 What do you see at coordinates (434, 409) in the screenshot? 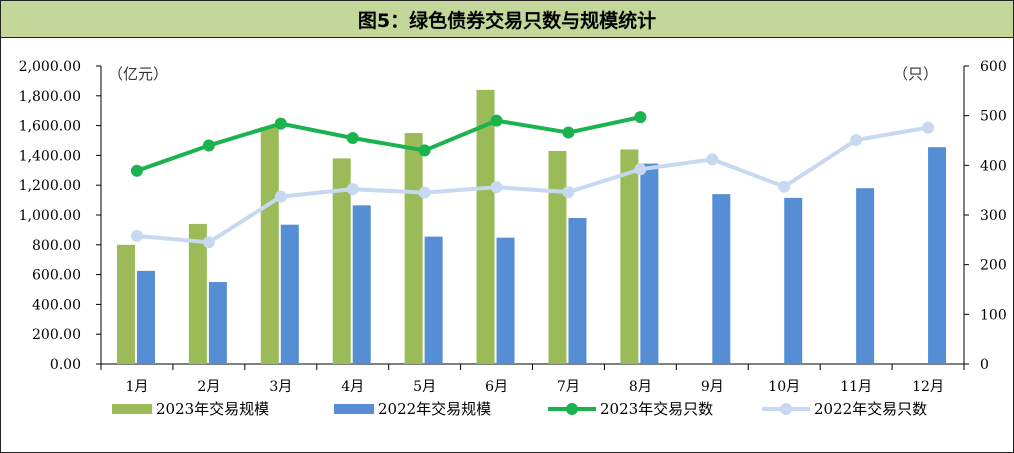
I see `legend-label-1: 2022年交易规模` at bounding box center [434, 409].